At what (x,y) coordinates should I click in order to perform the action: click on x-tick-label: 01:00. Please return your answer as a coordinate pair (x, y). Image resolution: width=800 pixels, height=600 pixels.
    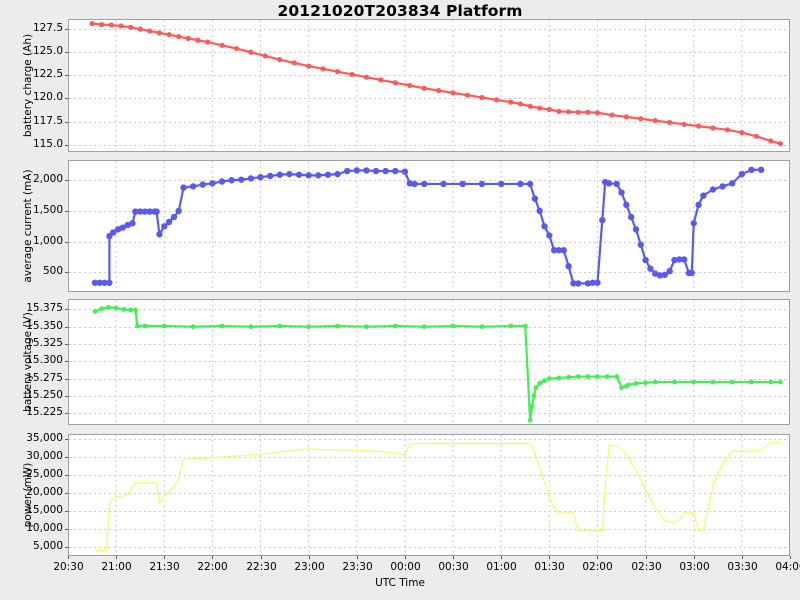
    Looking at the image, I should click on (501, 567).